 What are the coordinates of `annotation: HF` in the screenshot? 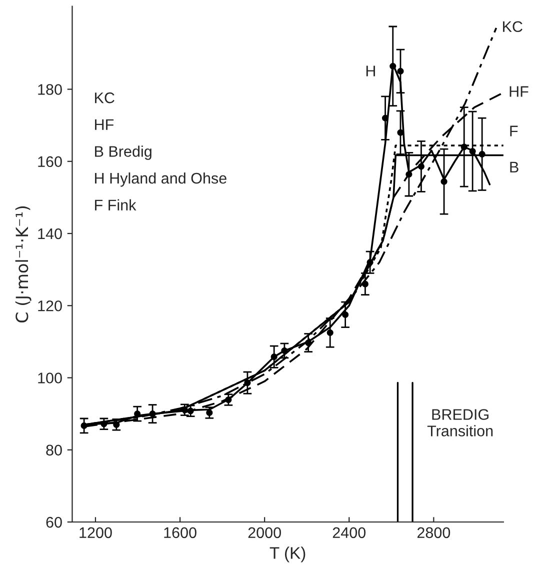 It's located at (104, 124).